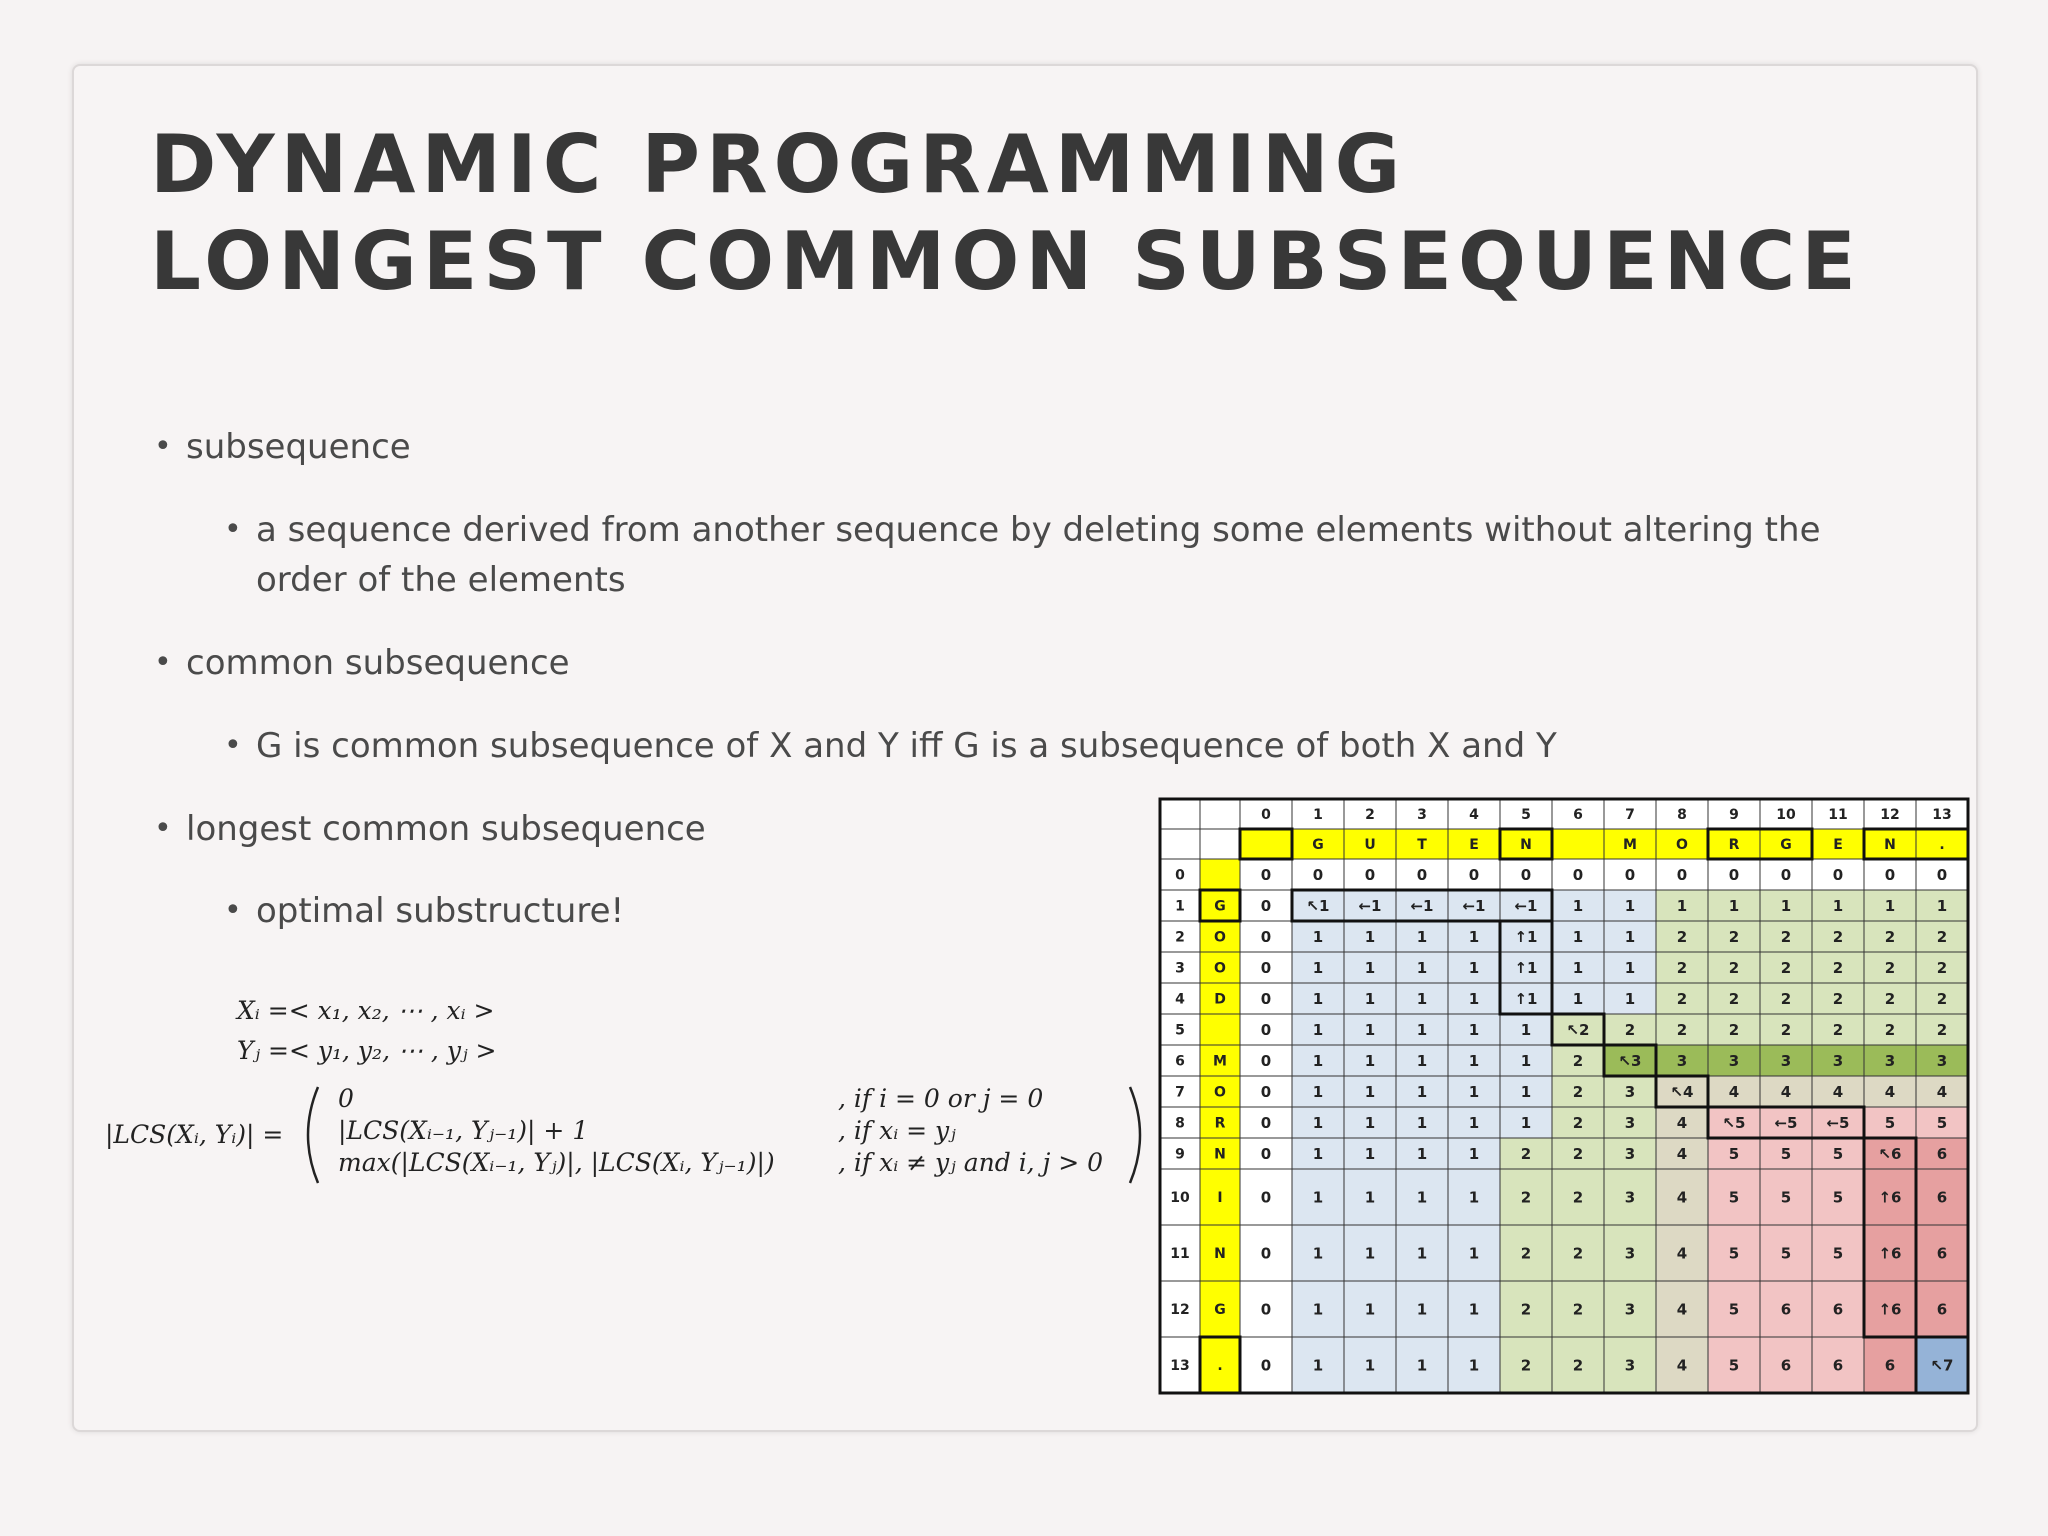 Image resolution: width=2048 pixels, height=1536 pixels. Describe the element at coordinates (463, 1131) in the screenshot. I see `formula-case-2-expr: |LCS(Xᵢ₋₁, Yⱼ₋₁)| + 1` at that location.